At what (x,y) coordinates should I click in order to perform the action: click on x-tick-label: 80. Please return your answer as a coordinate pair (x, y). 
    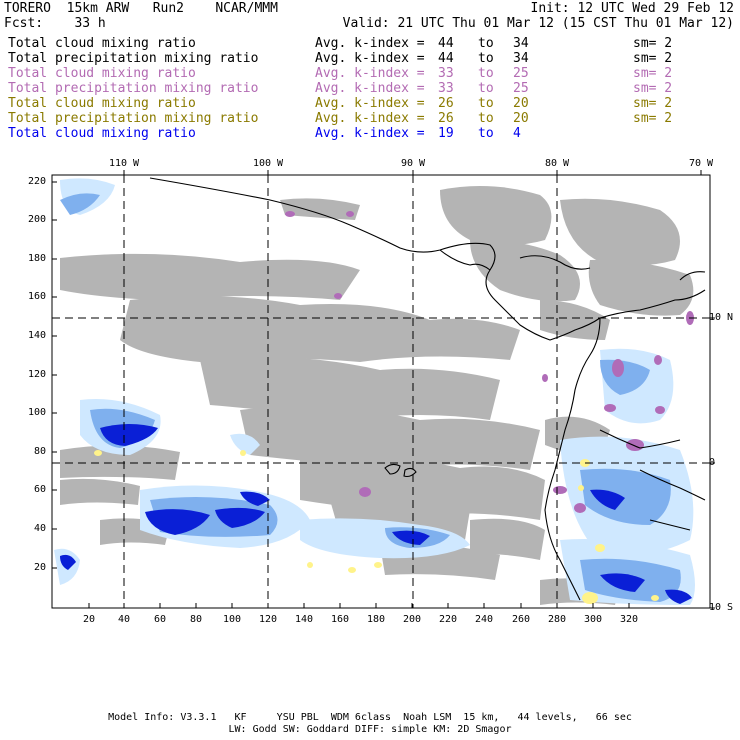
    Looking at the image, I should click on (196, 619).